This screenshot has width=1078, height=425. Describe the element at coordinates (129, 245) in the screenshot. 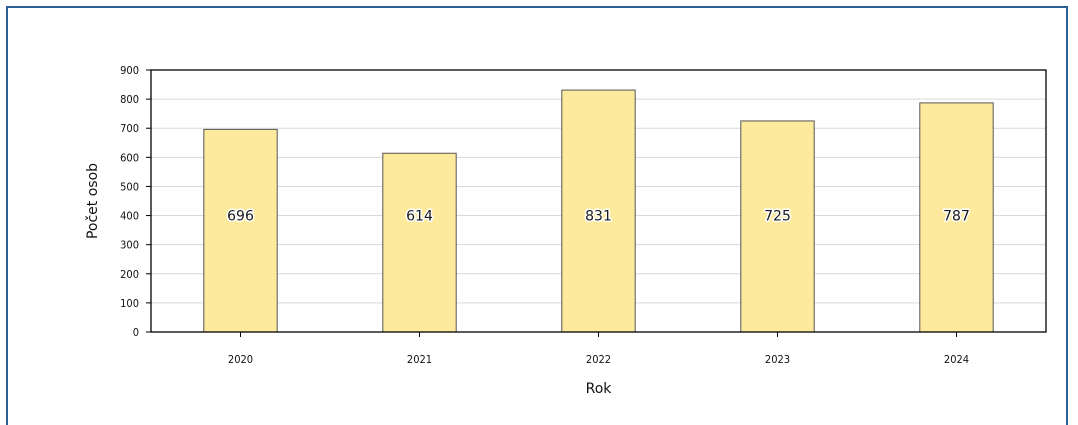

I see `y-tick-label: 300` at that location.